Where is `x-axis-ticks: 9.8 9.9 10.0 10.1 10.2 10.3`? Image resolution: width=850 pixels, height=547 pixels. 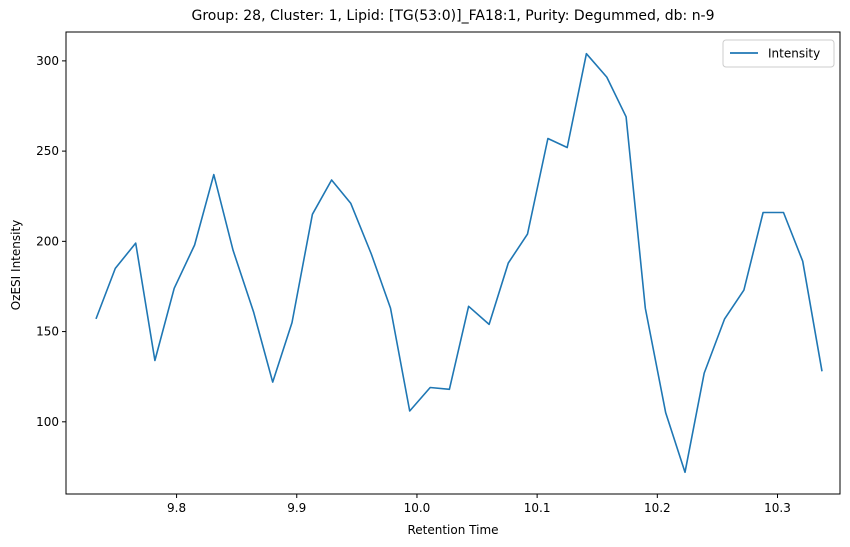 x-axis-ticks: 9.8 9.9 10.0 10.1 10.2 10.3 is located at coordinates (479, 504).